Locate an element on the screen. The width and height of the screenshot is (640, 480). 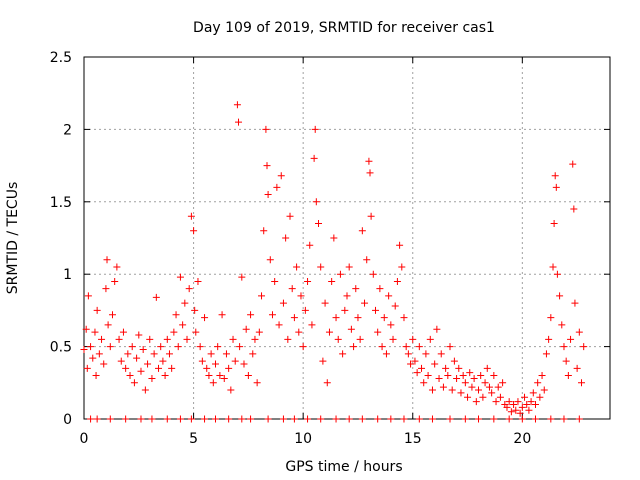
x-tick-label: 20 is located at coordinates (522, 439).